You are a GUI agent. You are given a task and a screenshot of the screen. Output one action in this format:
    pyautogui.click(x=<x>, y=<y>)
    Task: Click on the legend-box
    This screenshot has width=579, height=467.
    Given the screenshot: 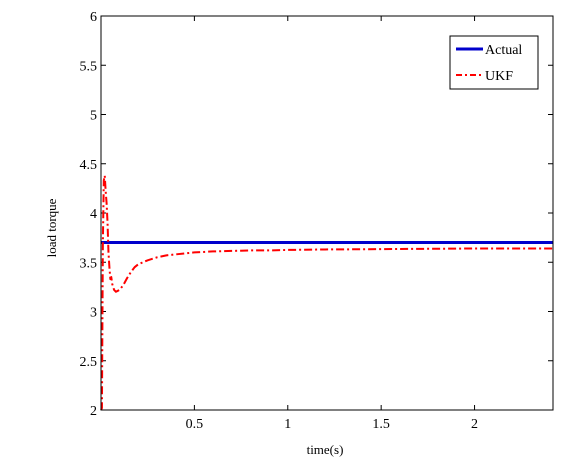 What is the action you would take?
    pyautogui.click(x=494, y=62)
    